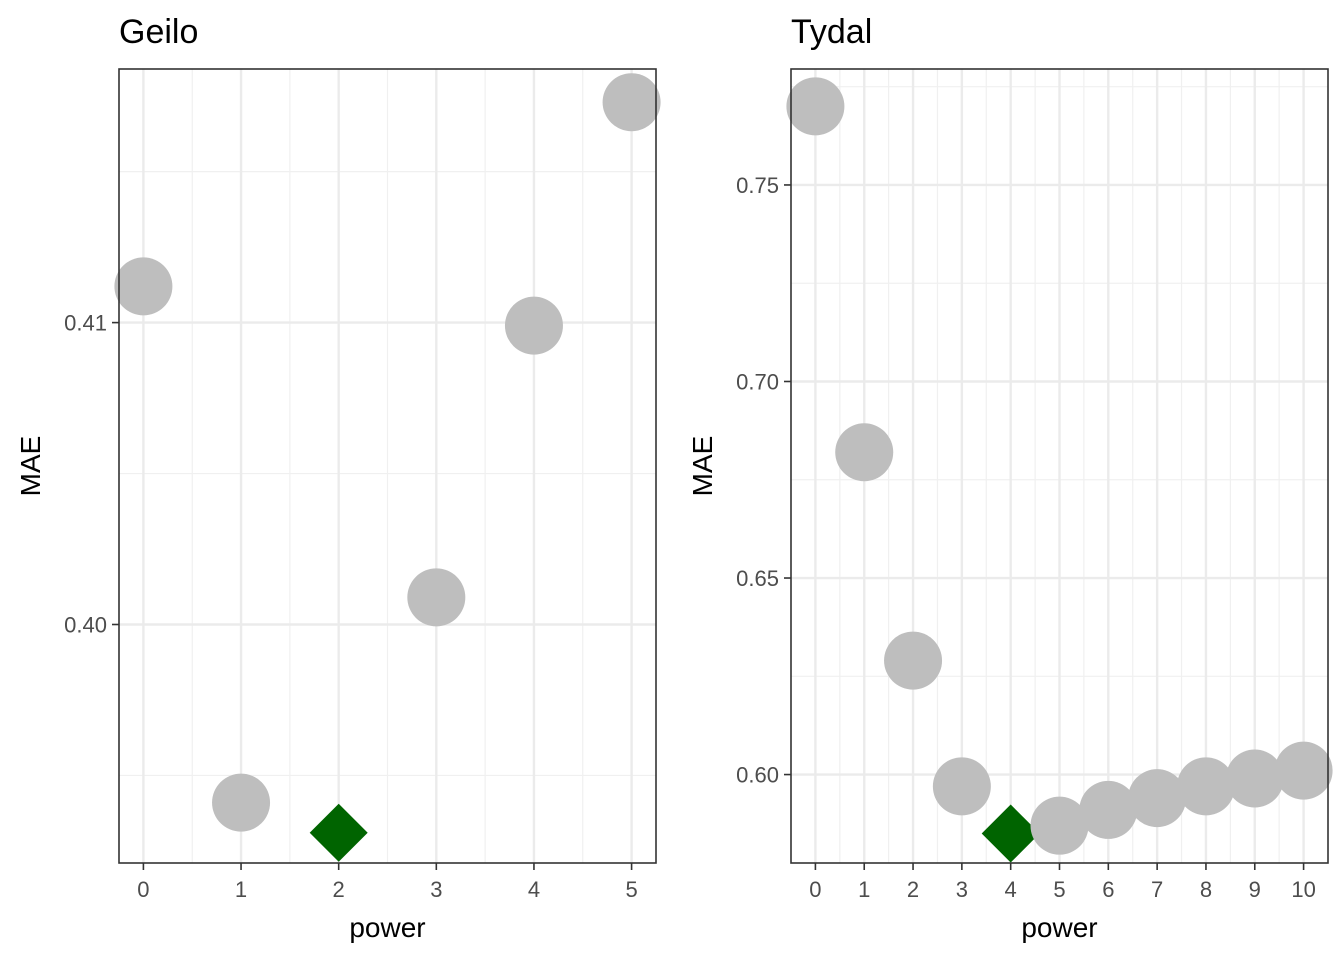  I want to click on x-tick-label: 6, so click(1108, 889).